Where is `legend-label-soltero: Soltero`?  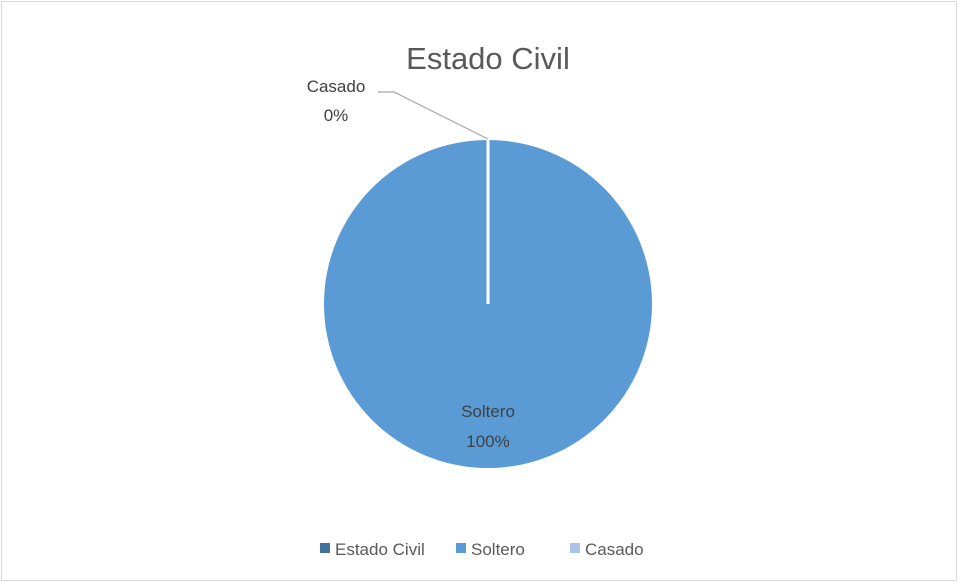 legend-label-soltero: Soltero is located at coordinates (498, 549).